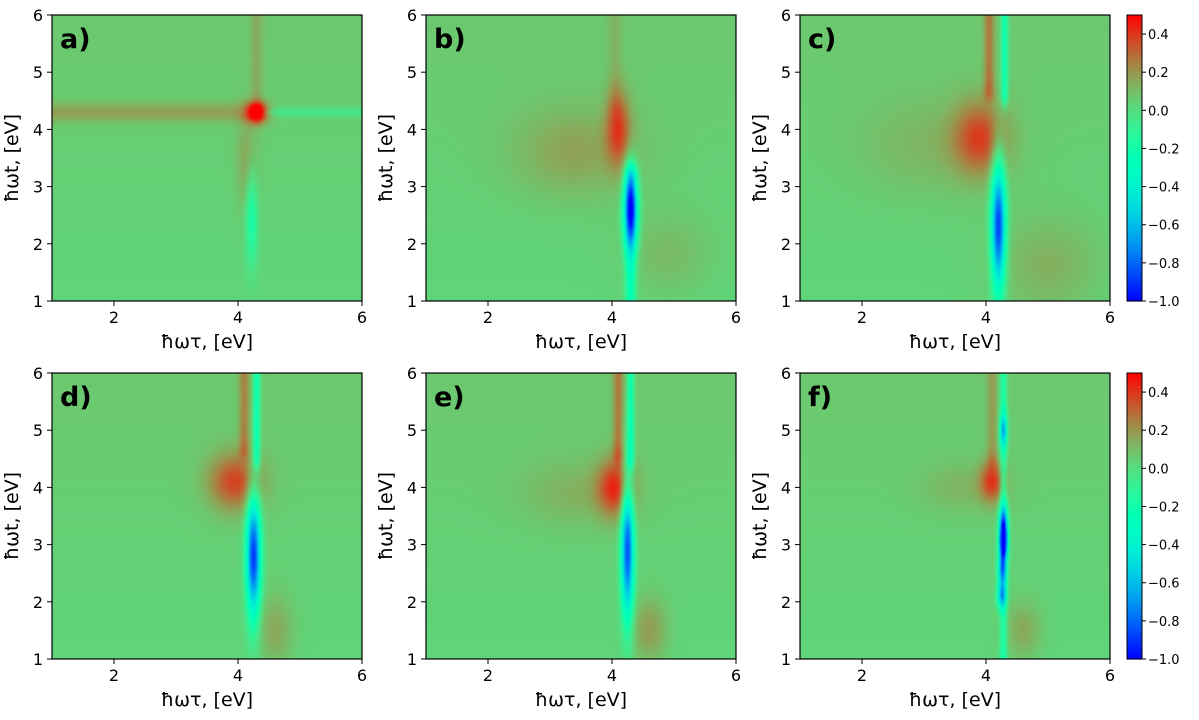  Describe the element at coordinates (114, 675) in the screenshot. I see `x-tick-label: 2` at that location.